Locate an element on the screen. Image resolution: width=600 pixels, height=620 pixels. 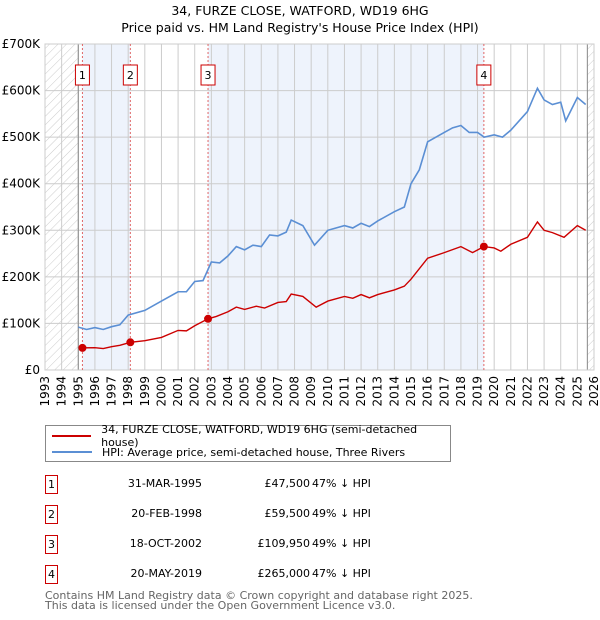
x-tick-label: 2010 is located at coordinates (328, 391).